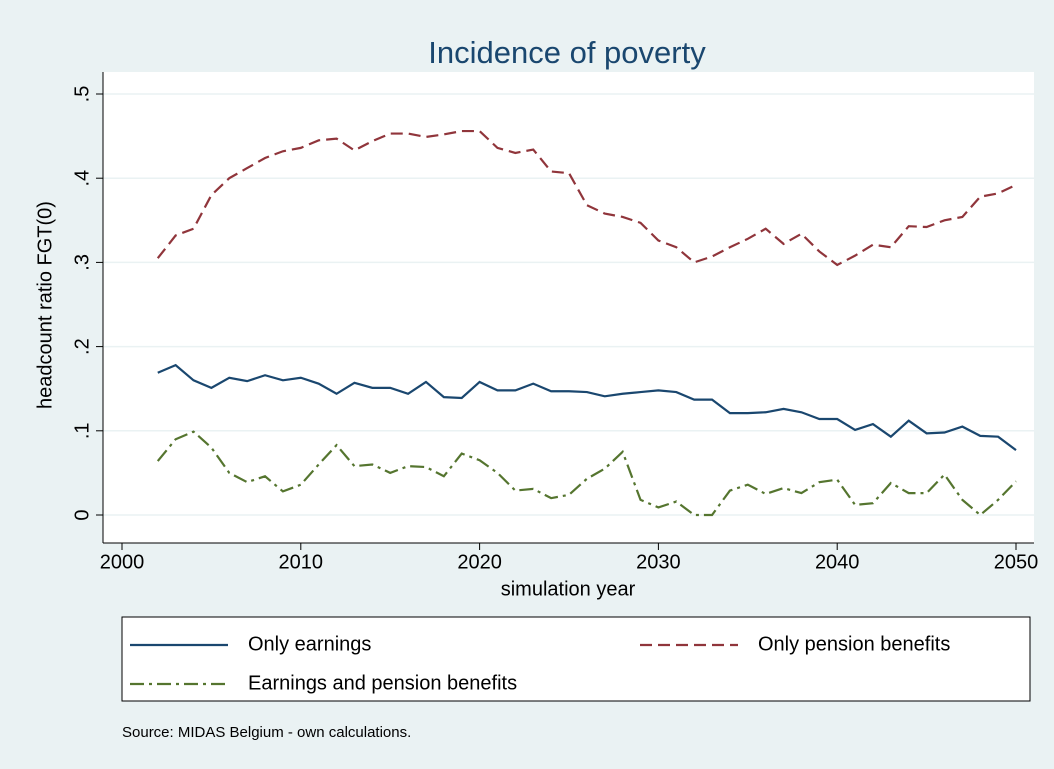 The height and width of the screenshot is (769, 1054). I want to click on y-tick-label: .2, so click(82, 346).